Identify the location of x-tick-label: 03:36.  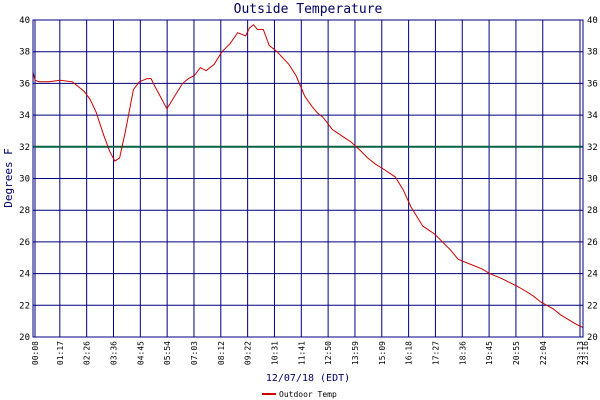
(113, 353).